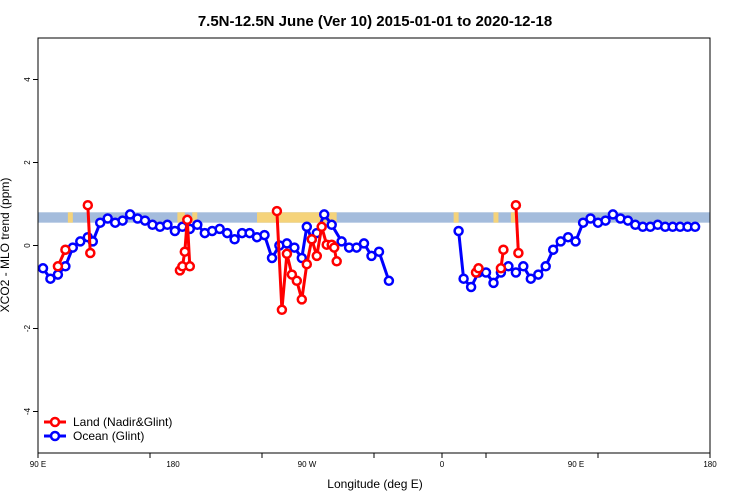  I want to click on y-tick-label: 4, so click(27, 79).